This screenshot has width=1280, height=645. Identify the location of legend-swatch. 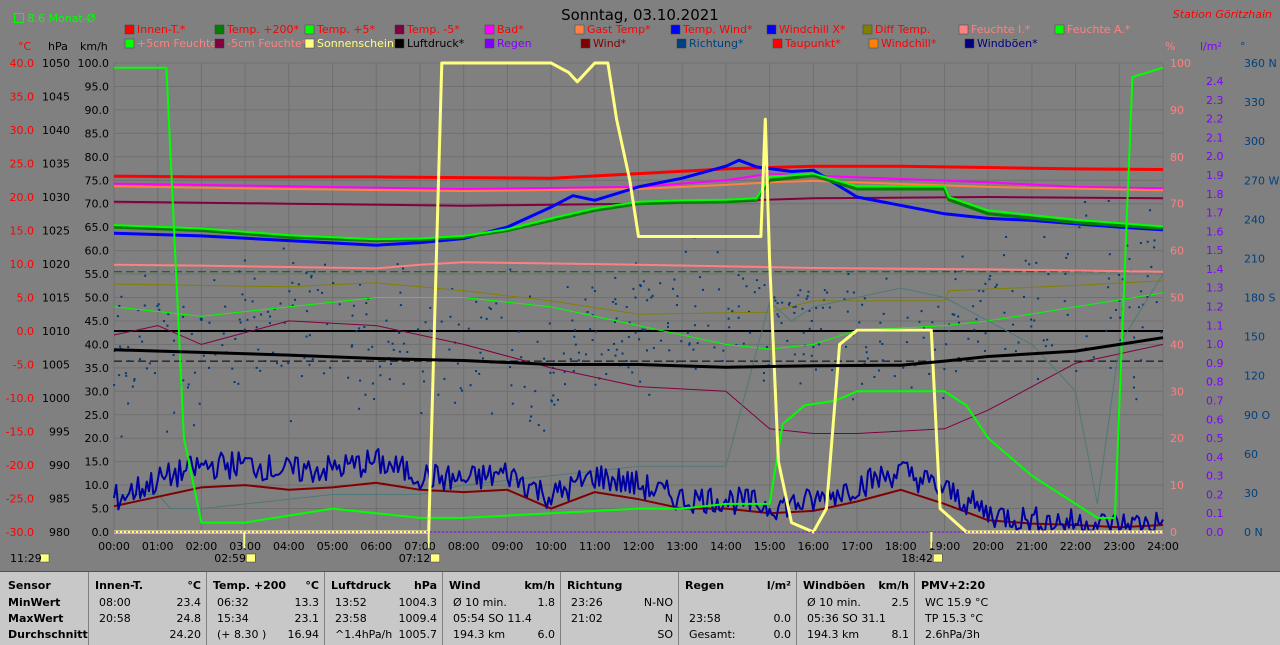
(963, 29).